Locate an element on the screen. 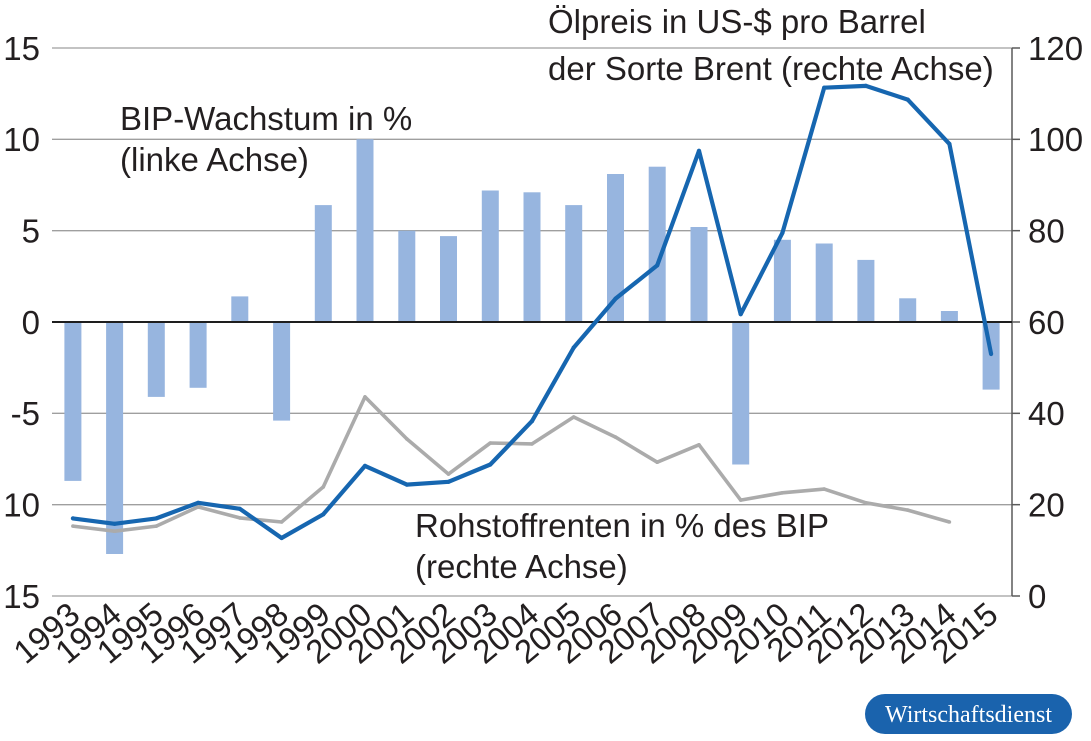 The width and height of the screenshot is (1091, 741). y-left-tick-label-minus-10: 10 is located at coordinates (21, 505).